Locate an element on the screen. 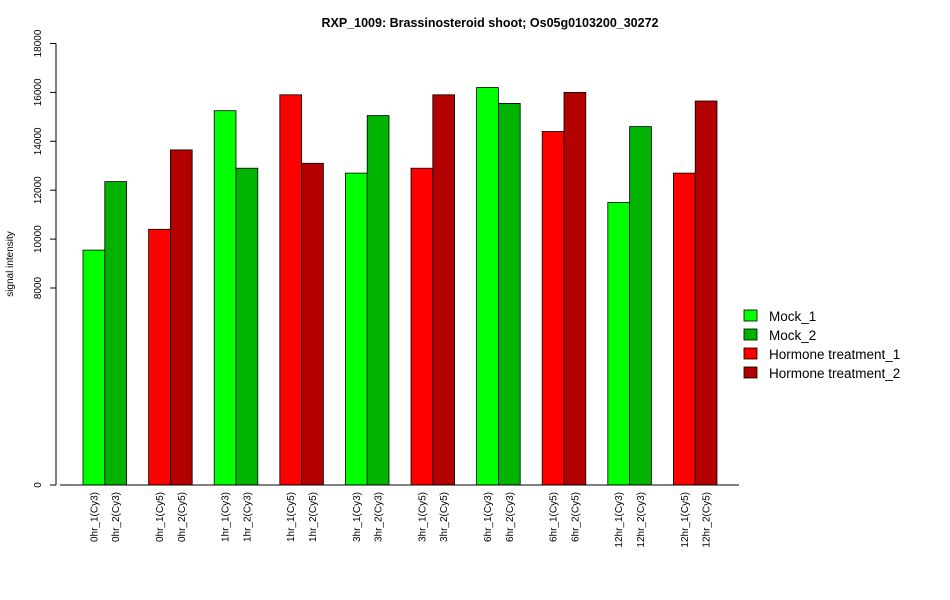 The width and height of the screenshot is (950, 600). x-tick-label: 12hr_1(Cy3) is located at coordinates (619, 520).